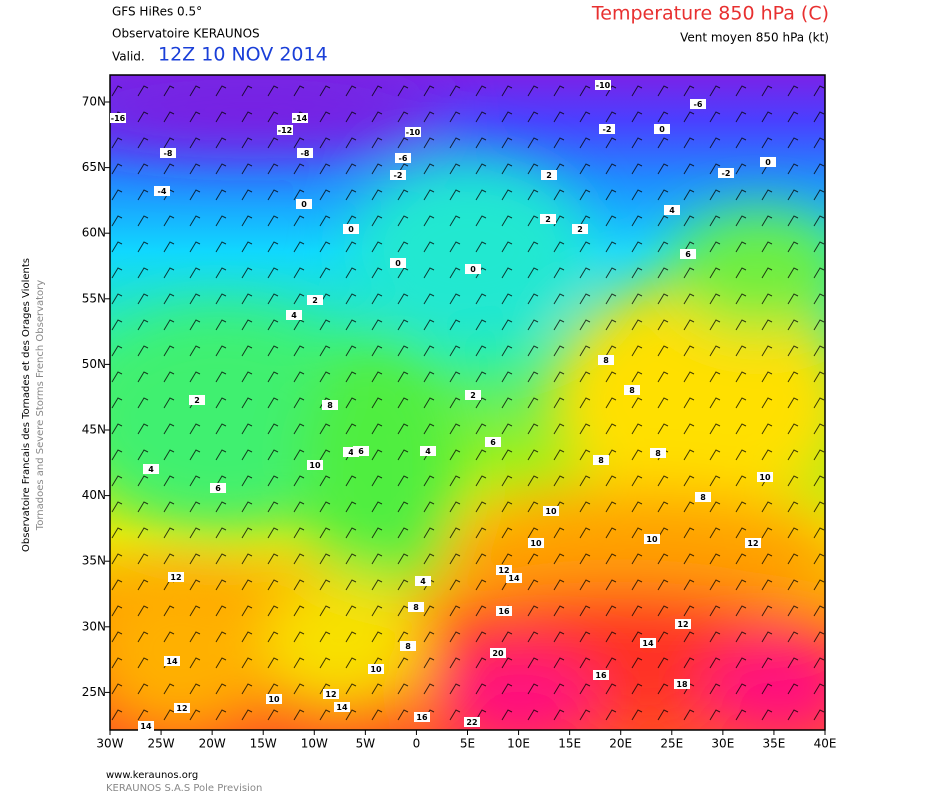  What do you see at coordinates (754, 38) in the screenshot?
I see `map-subtitle: Vent moyen 850 hPa (kt)` at bounding box center [754, 38].